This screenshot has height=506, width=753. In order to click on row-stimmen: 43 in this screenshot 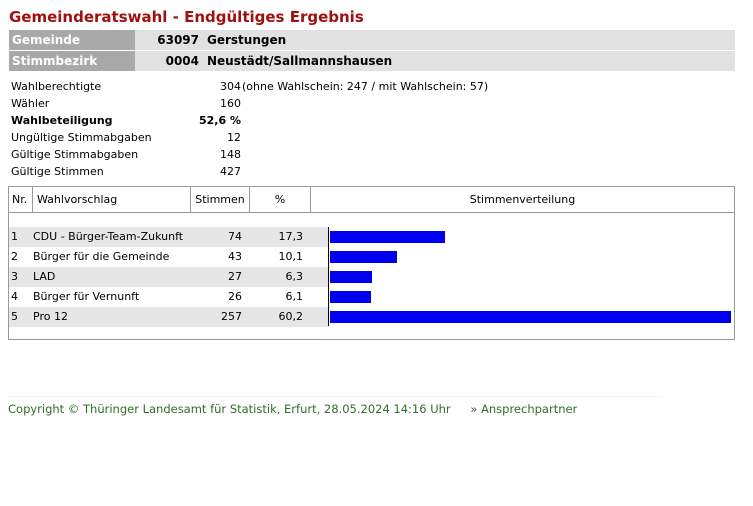, I will do `click(235, 256)`.